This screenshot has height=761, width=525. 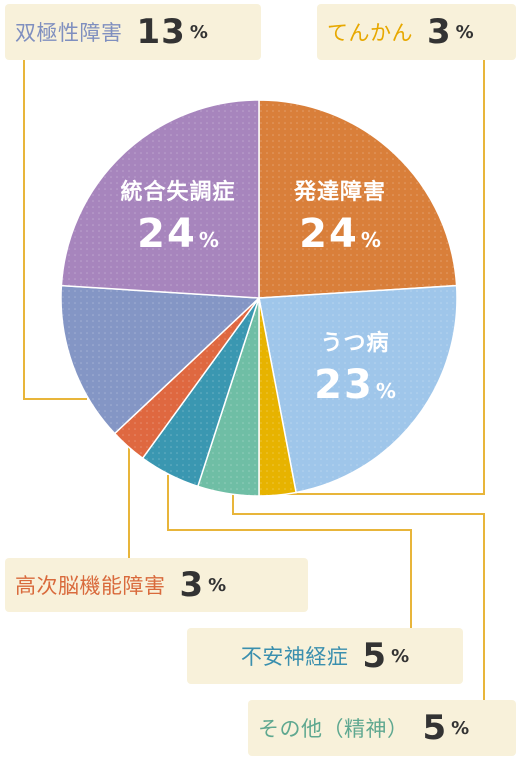 I want to click on callout-value-bipolar: 13, so click(x=161, y=32).